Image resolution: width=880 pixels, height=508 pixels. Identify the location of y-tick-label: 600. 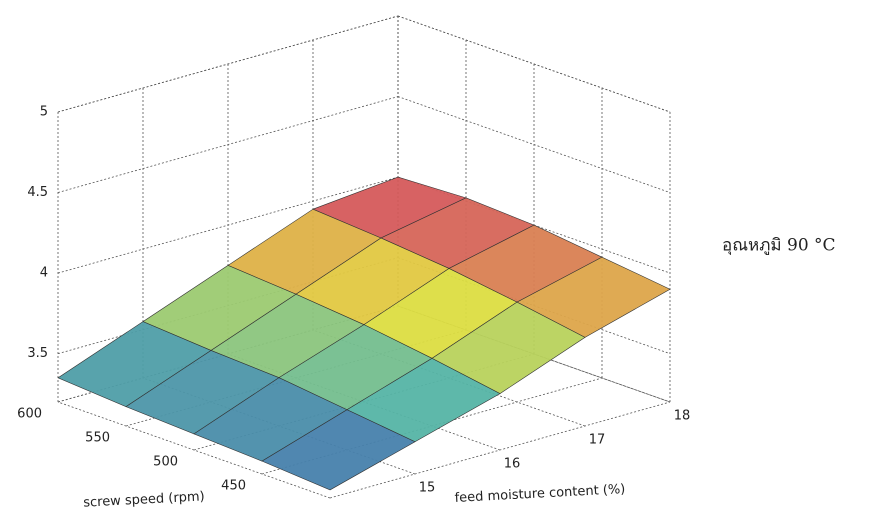
(29, 414).